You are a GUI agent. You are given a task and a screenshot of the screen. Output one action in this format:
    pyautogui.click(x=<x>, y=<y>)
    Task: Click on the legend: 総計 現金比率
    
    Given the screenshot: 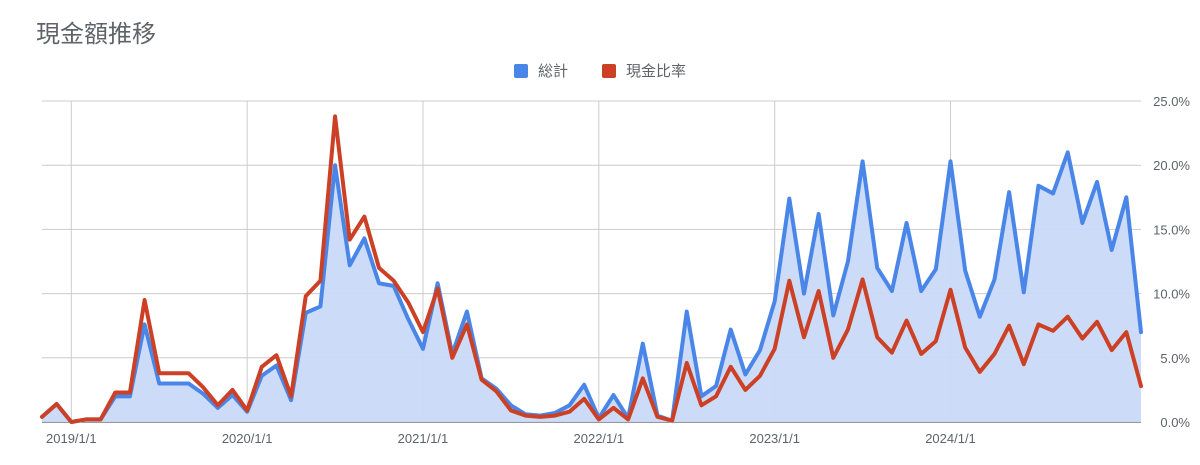 What is the action you would take?
    pyautogui.click(x=600, y=70)
    